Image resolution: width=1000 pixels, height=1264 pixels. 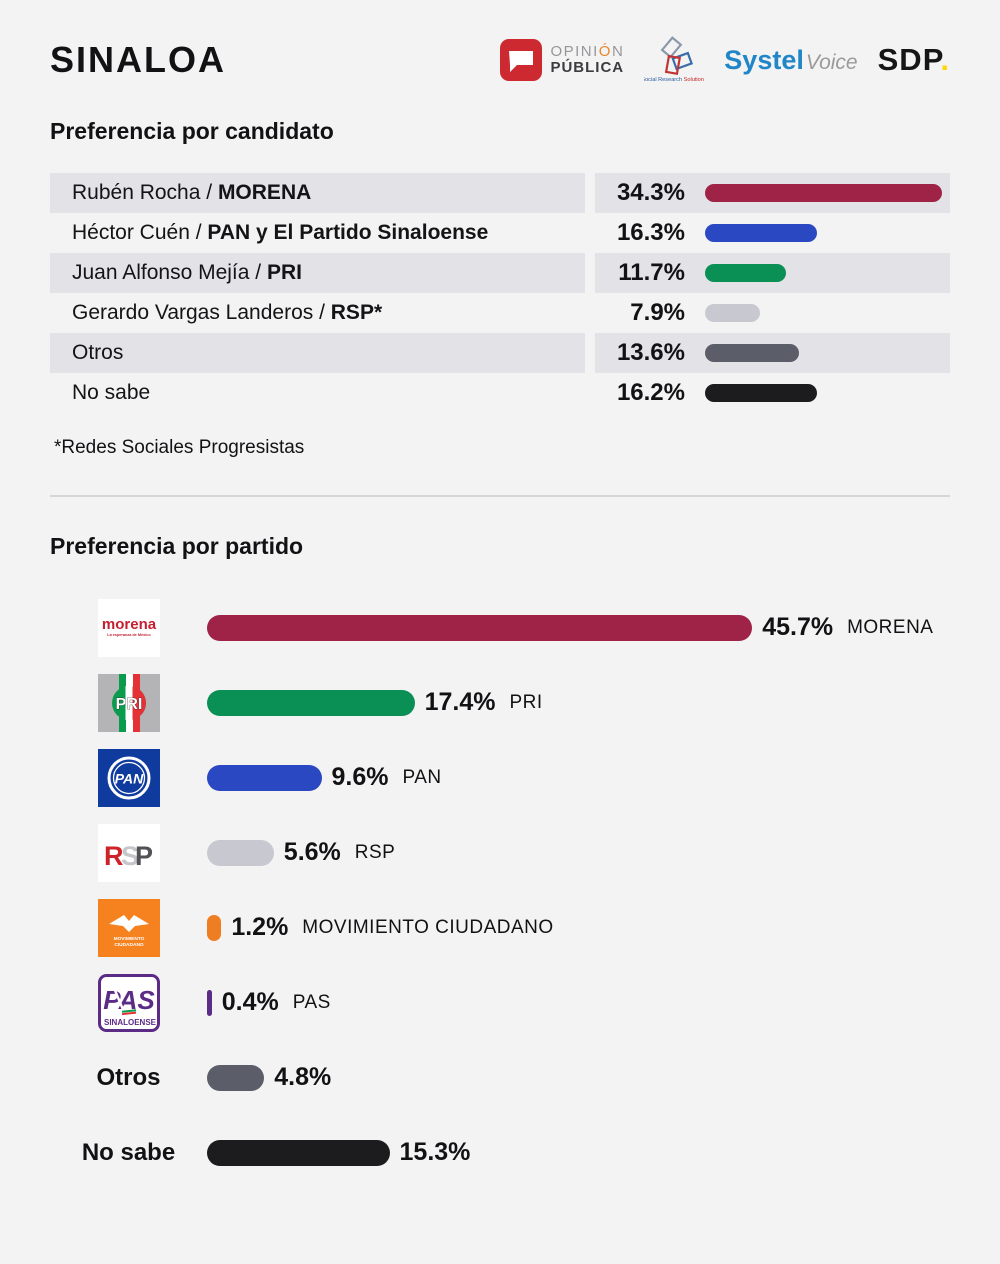 I want to click on pan-logo: PAN, so click(x=128, y=777).